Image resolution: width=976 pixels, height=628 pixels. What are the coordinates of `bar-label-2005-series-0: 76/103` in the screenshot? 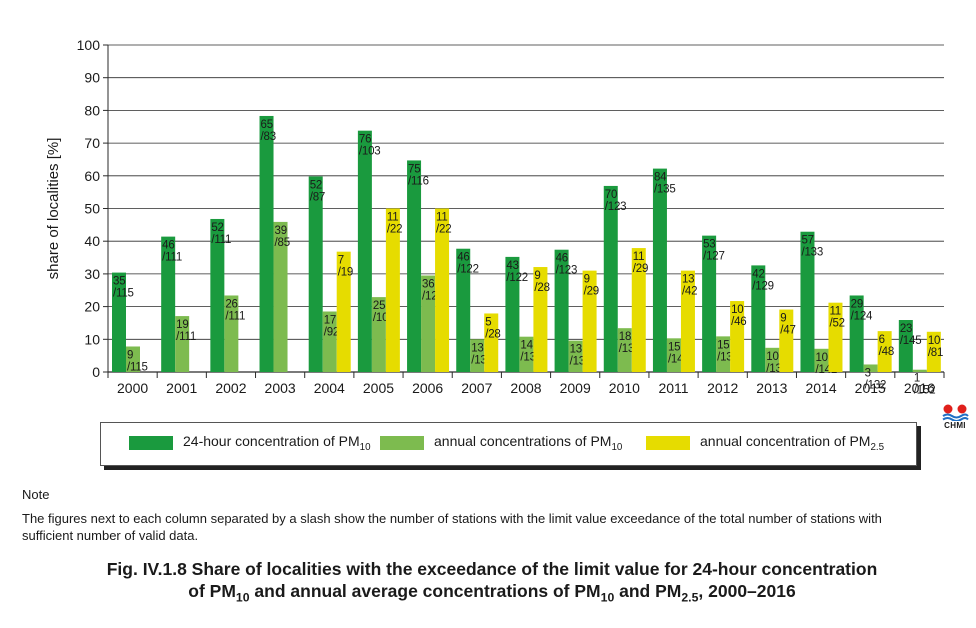 It's located at (370, 146).